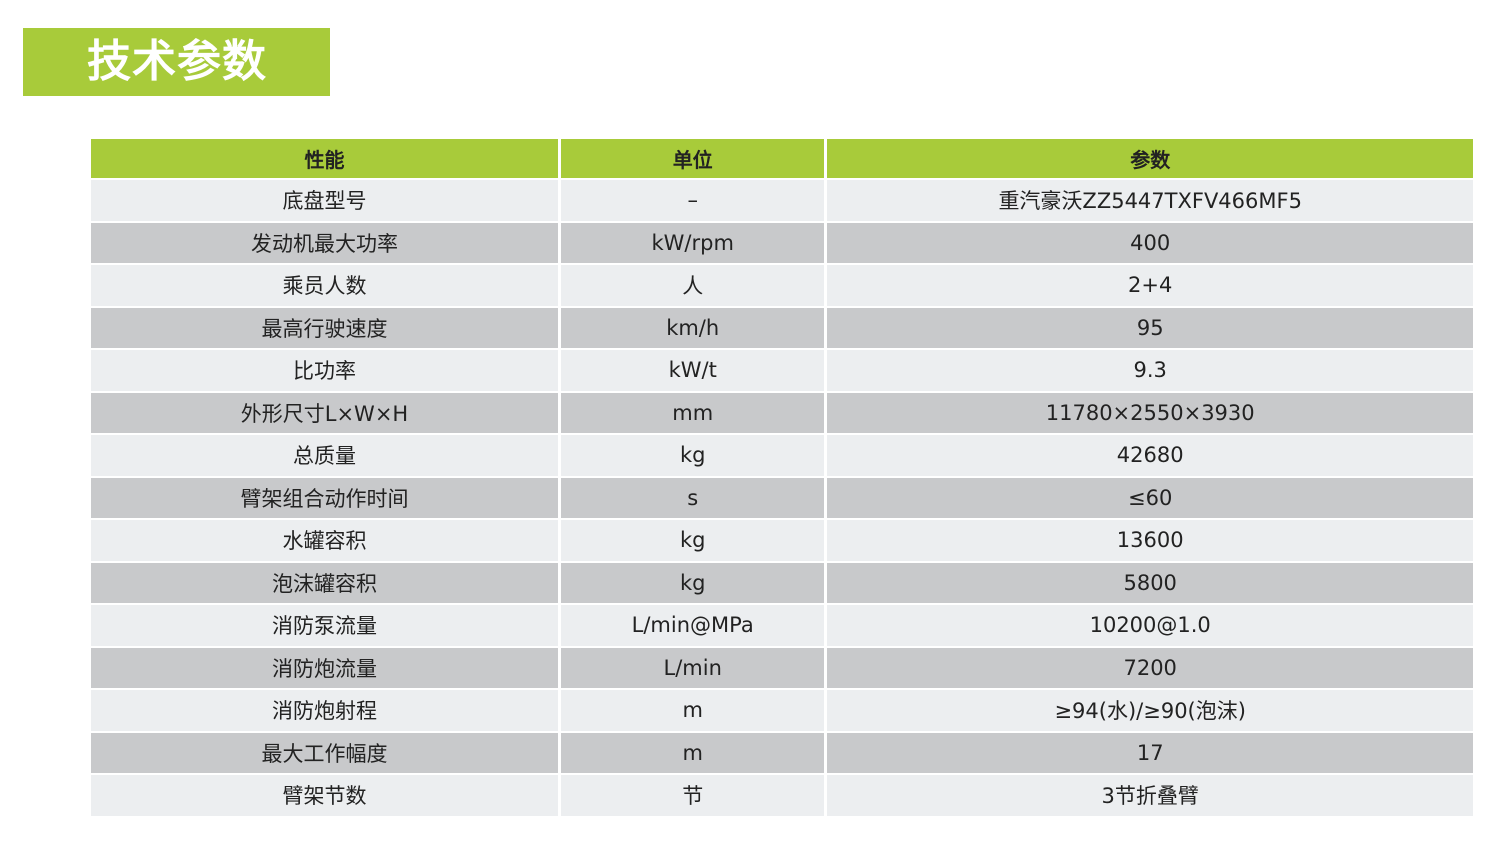 The height and width of the screenshot is (847, 1500). What do you see at coordinates (324, 285) in the screenshot?
I see `performance-cell: 乘员人数` at bounding box center [324, 285].